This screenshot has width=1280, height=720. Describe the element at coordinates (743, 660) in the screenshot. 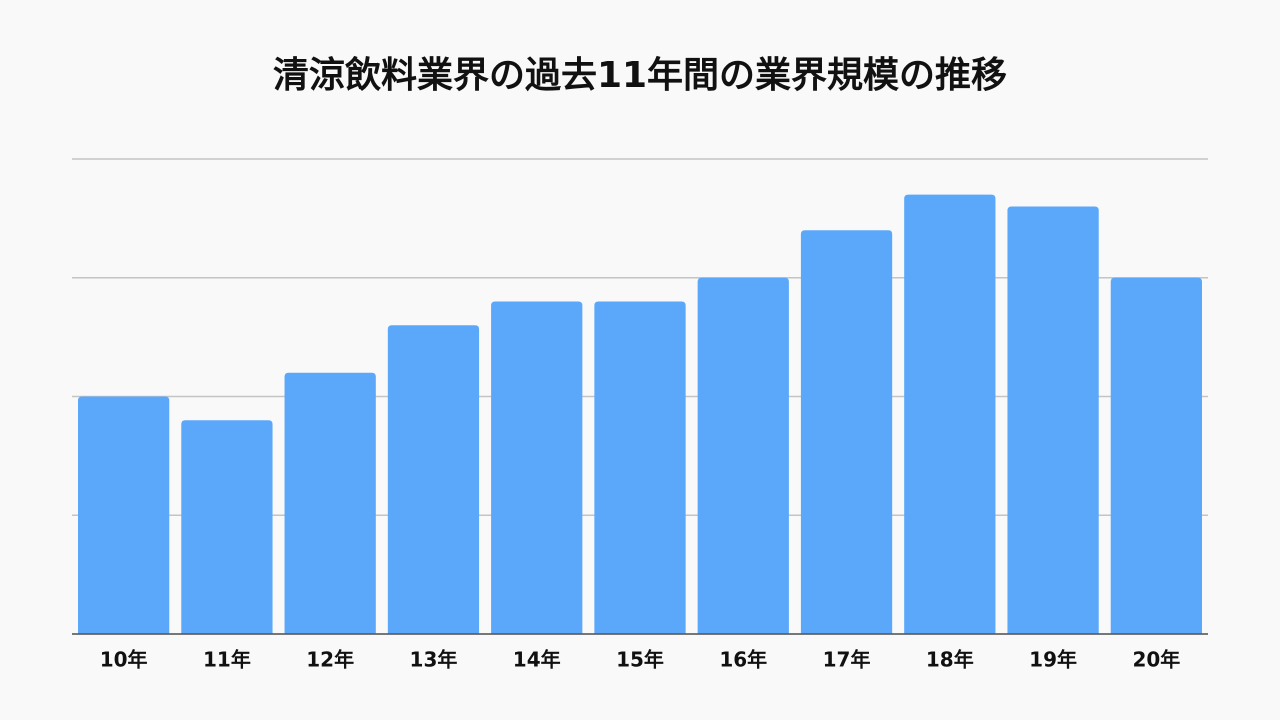

I see `x-tick-label: 16年` at that location.